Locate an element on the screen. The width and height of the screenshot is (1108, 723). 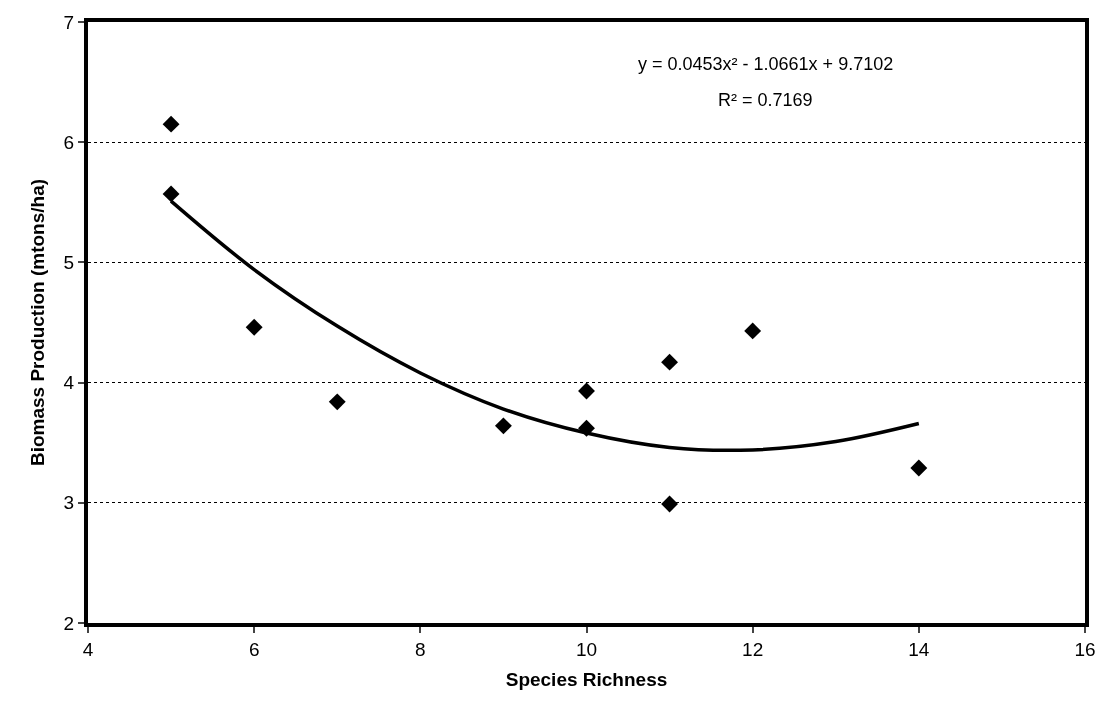
x-tick-label: 4 is located at coordinates (88, 649).